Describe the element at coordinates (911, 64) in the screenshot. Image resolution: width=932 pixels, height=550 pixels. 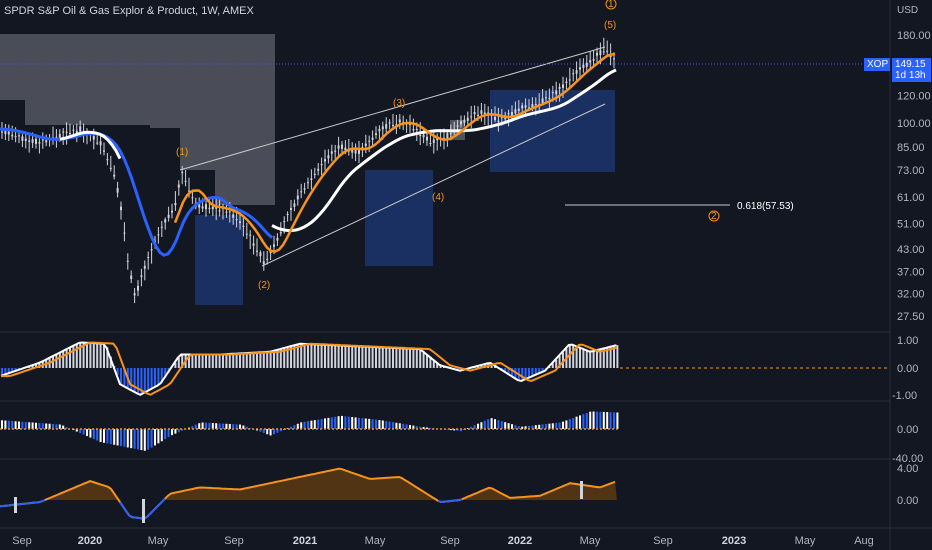
I see `price-tag: 149.15` at that location.